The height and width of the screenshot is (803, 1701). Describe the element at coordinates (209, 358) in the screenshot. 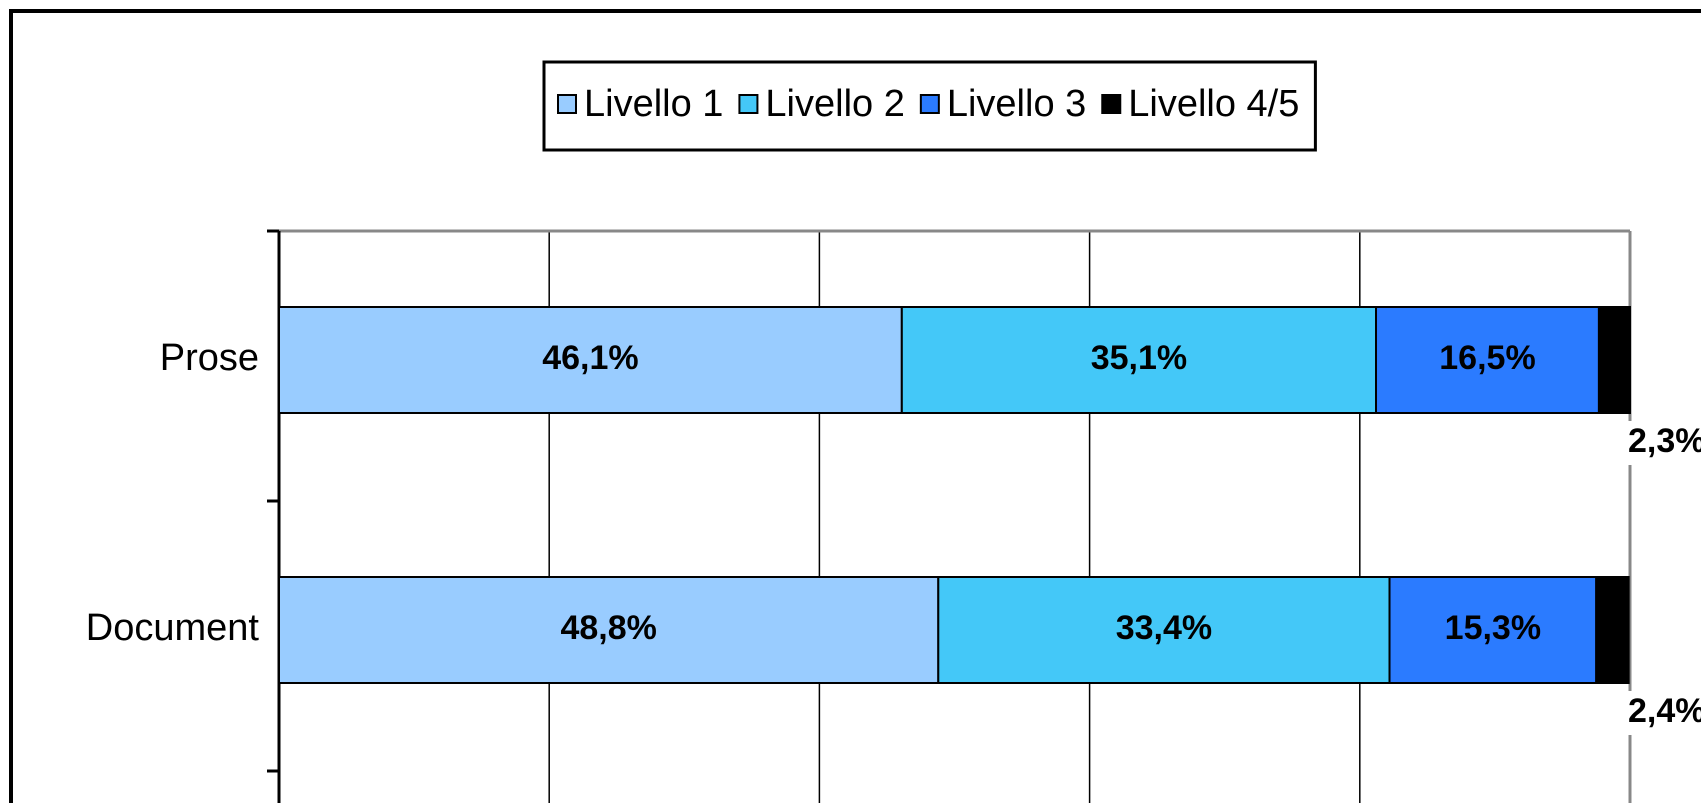

I see `category-label: Prose` at that location.